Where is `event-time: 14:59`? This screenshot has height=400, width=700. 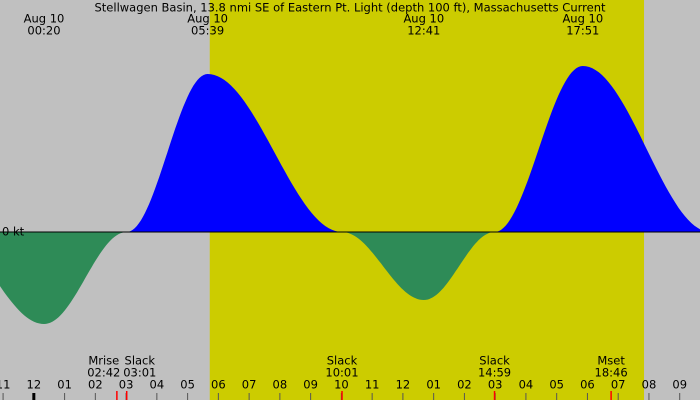 event-time: 14:59 is located at coordinates (494, 373).